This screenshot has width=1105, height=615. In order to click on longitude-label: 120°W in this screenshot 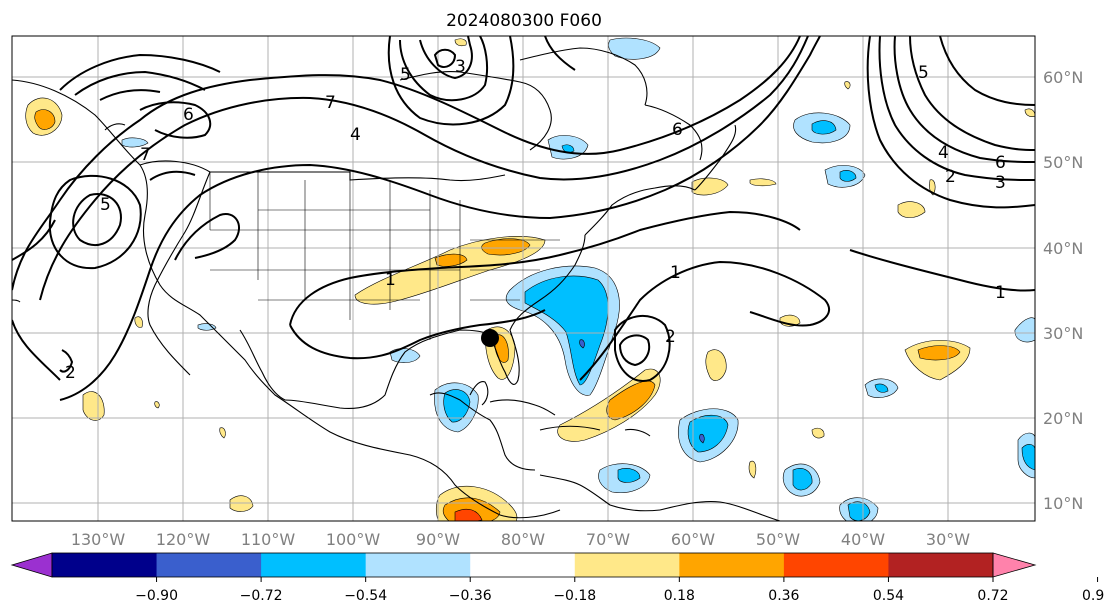, I will do `click(183, 539)`.